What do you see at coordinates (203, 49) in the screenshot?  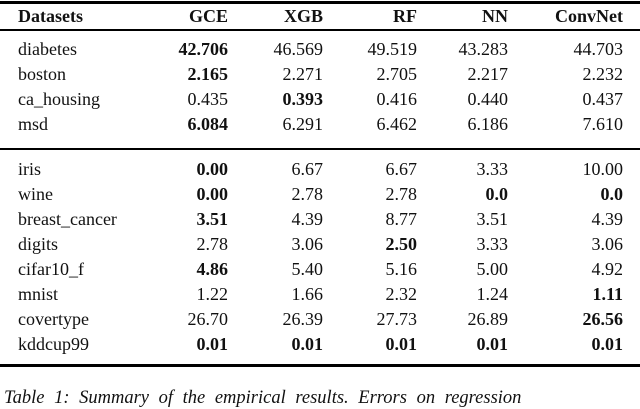 I see `value-cell-gce: 42.706` at bounding box center [203, 49].